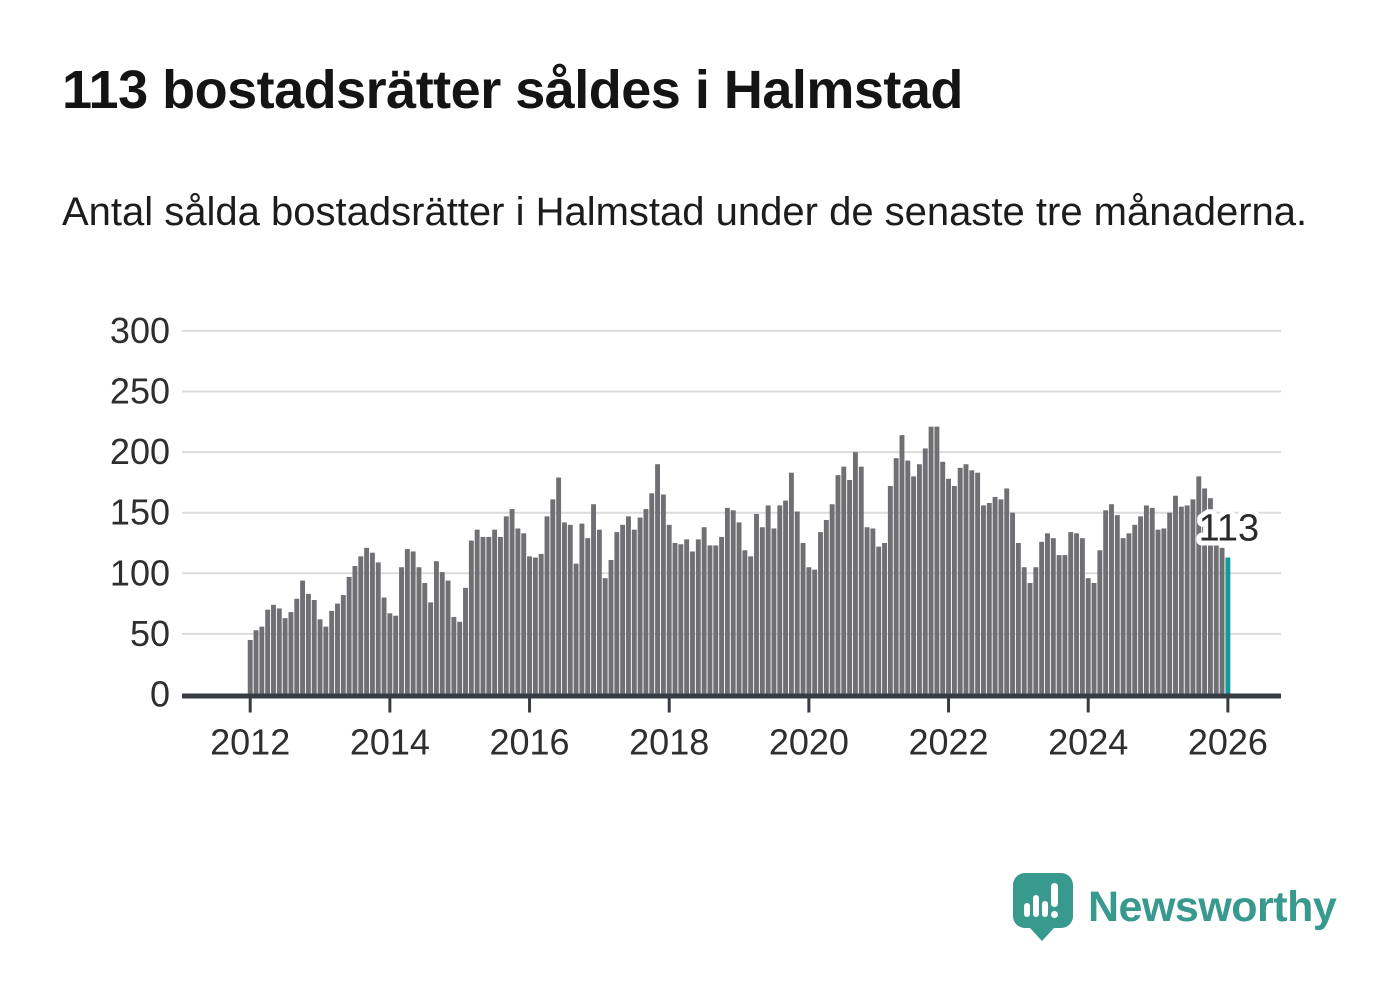 Image resolution: width=1382 pixels, height=999 pixels. I want to click on newsworthy-logo-icon, so click(1043, 907).